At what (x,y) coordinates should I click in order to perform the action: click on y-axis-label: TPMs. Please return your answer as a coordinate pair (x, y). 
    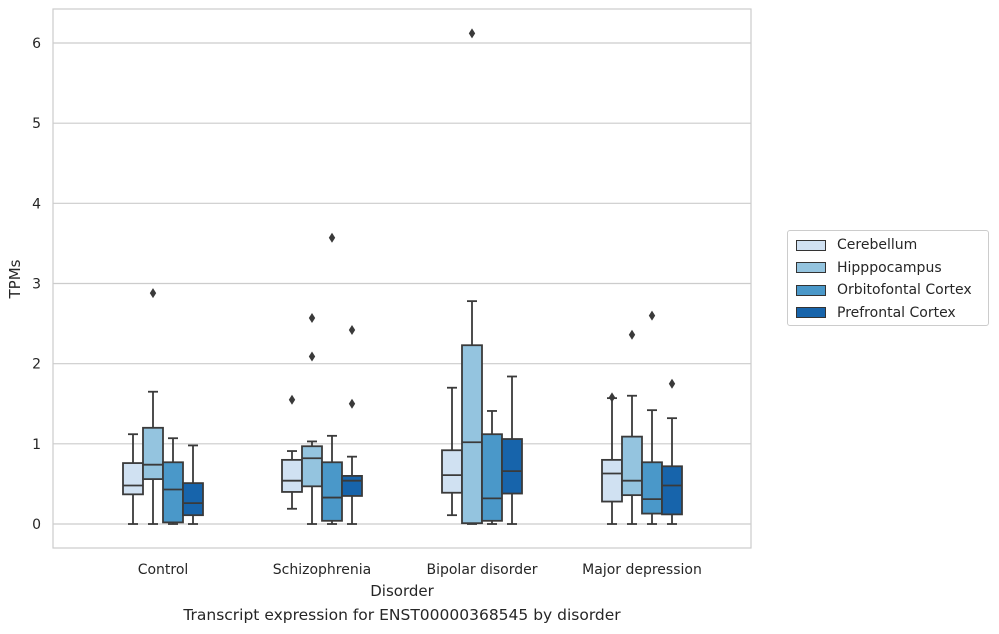
    Looking at the image, I should click on (15, 279).